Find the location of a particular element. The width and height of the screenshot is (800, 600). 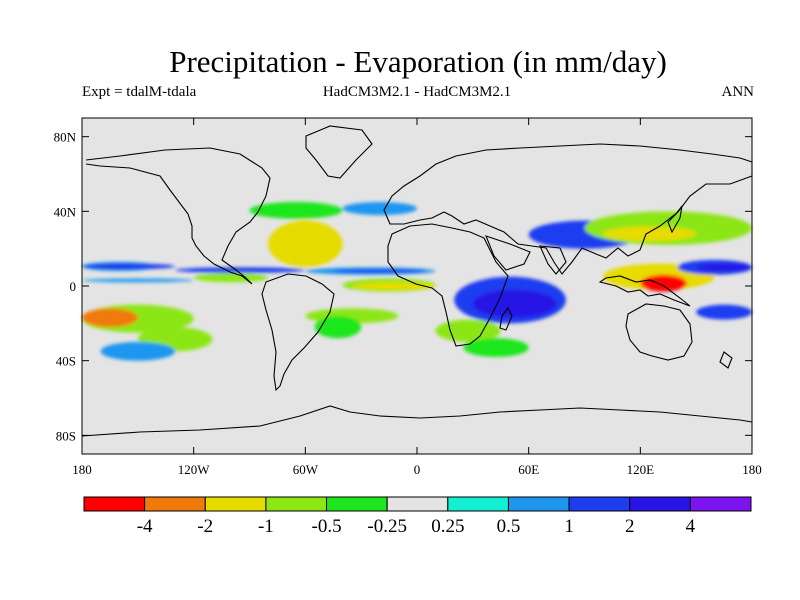

colorbar-label: -1 is located at coordinates (266, 526).